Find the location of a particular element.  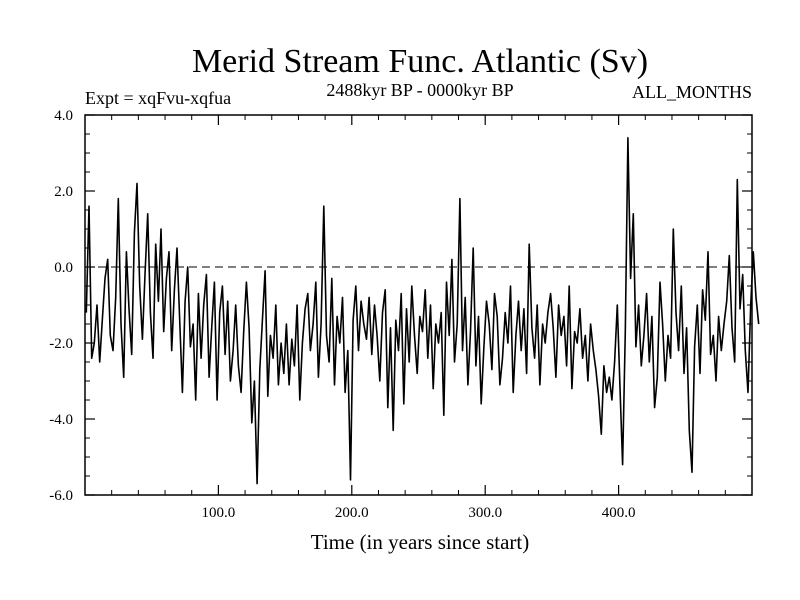

y-tick-label: -6.0 is located at coordinates (61, 496).